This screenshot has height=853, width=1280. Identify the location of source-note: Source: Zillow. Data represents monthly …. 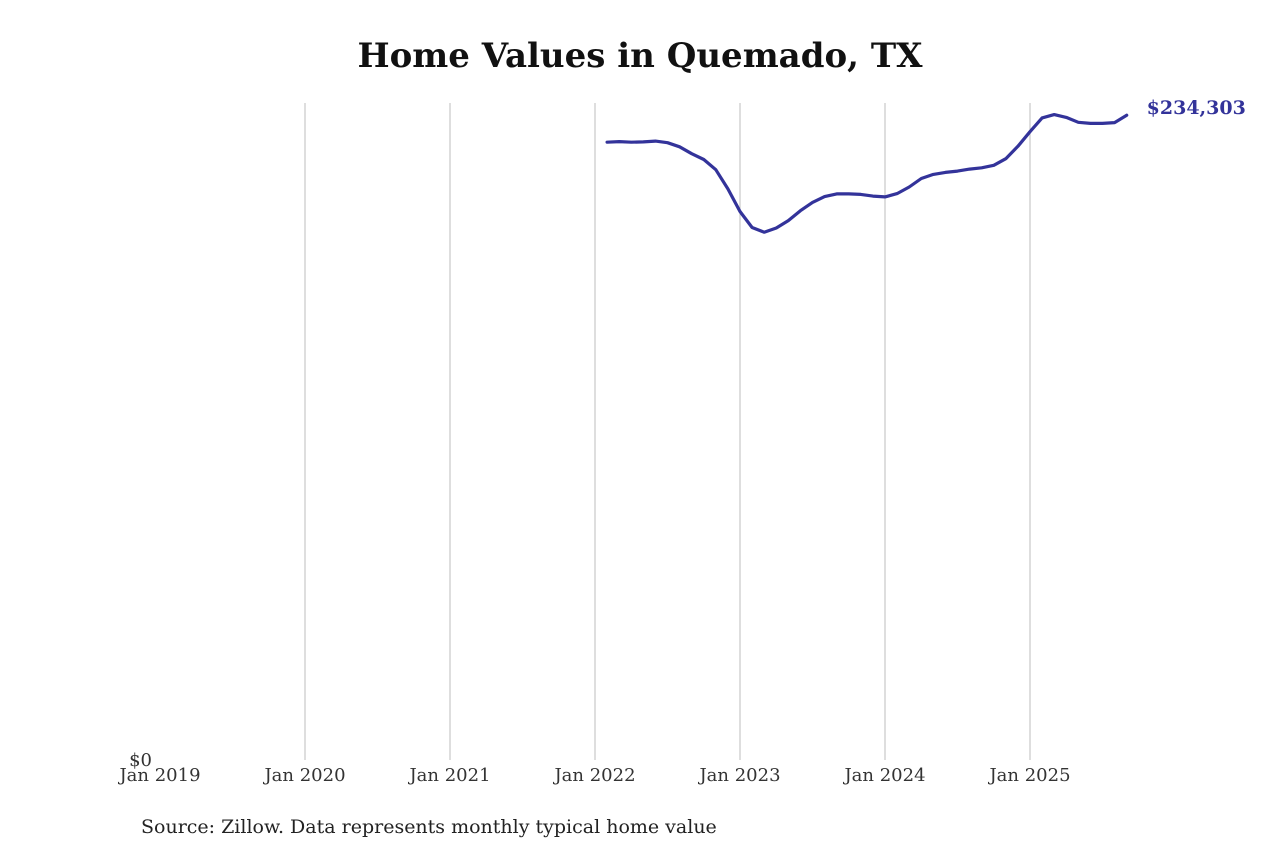
(429, 827).